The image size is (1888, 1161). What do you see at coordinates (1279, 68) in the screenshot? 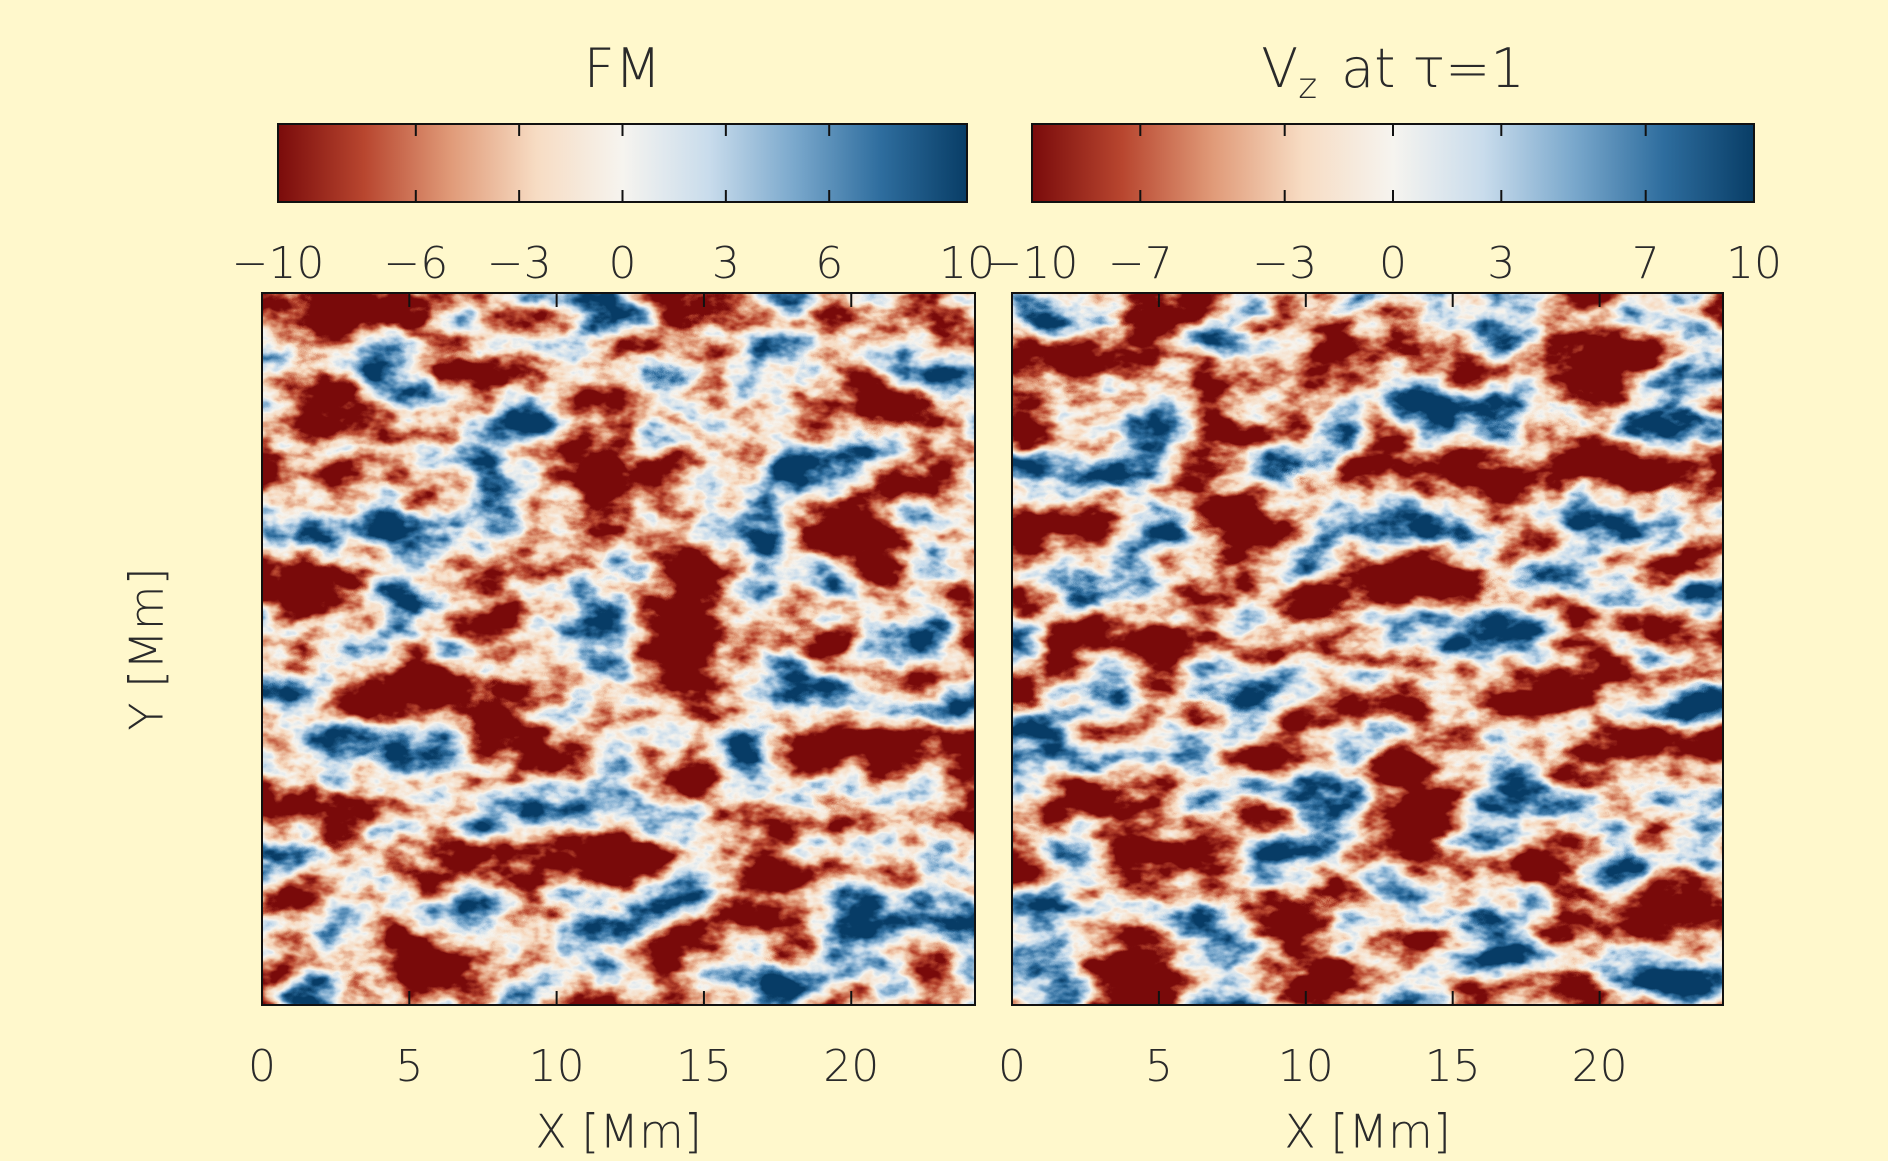
I see `title-text: V` at bounding box center [1279, 68].